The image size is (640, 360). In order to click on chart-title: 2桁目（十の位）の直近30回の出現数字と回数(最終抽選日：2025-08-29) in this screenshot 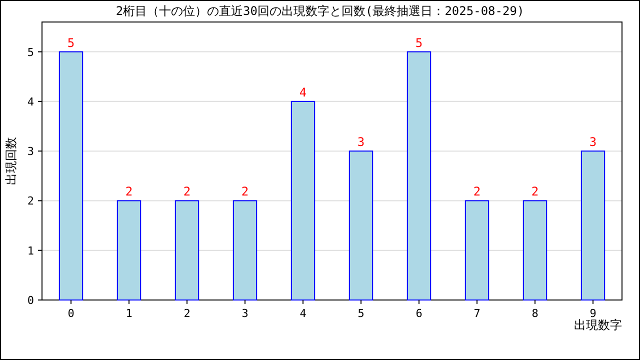, I will do `click(320, 11)`.